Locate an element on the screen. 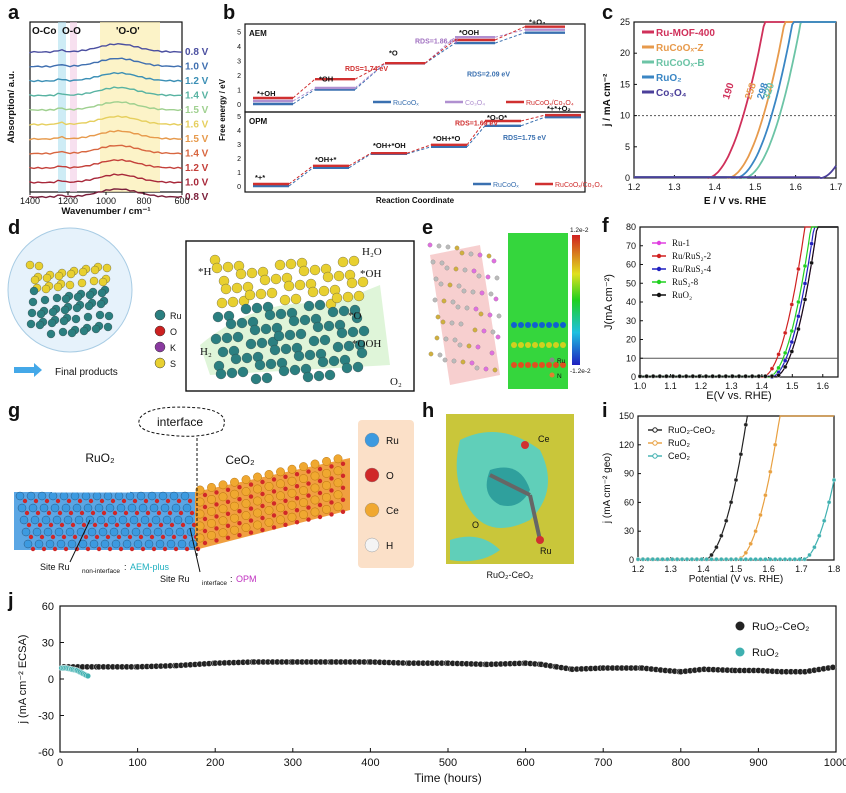 The image size is (846, 793). legend-marker is located at coordinates (659, 269).